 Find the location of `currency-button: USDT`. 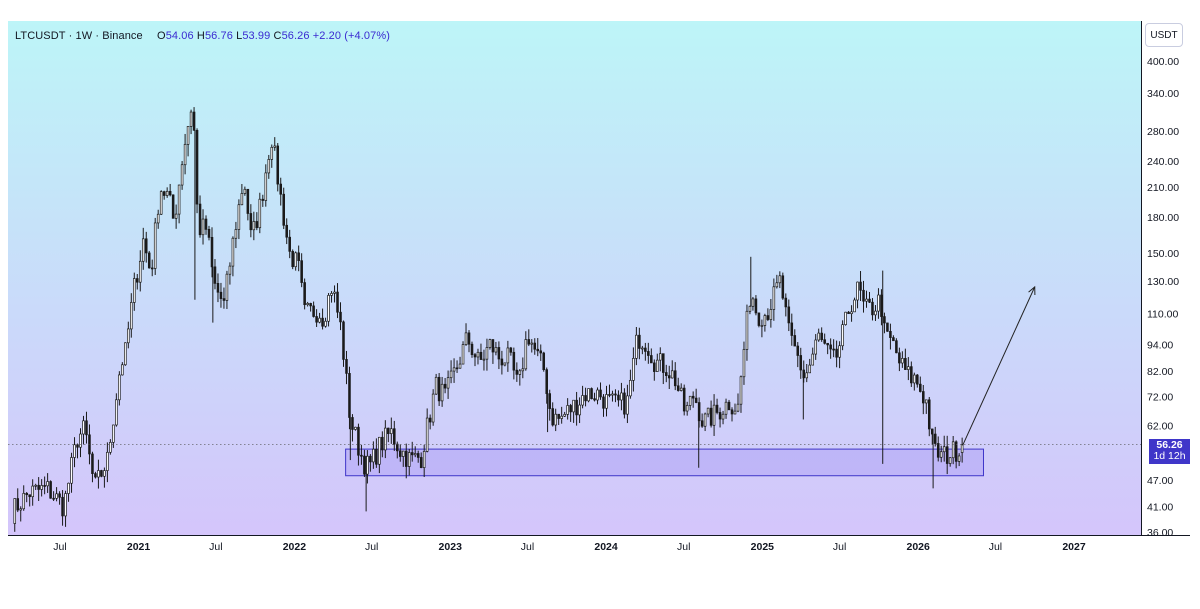

currency-button: USDT is located at coordinates (1164, 35).